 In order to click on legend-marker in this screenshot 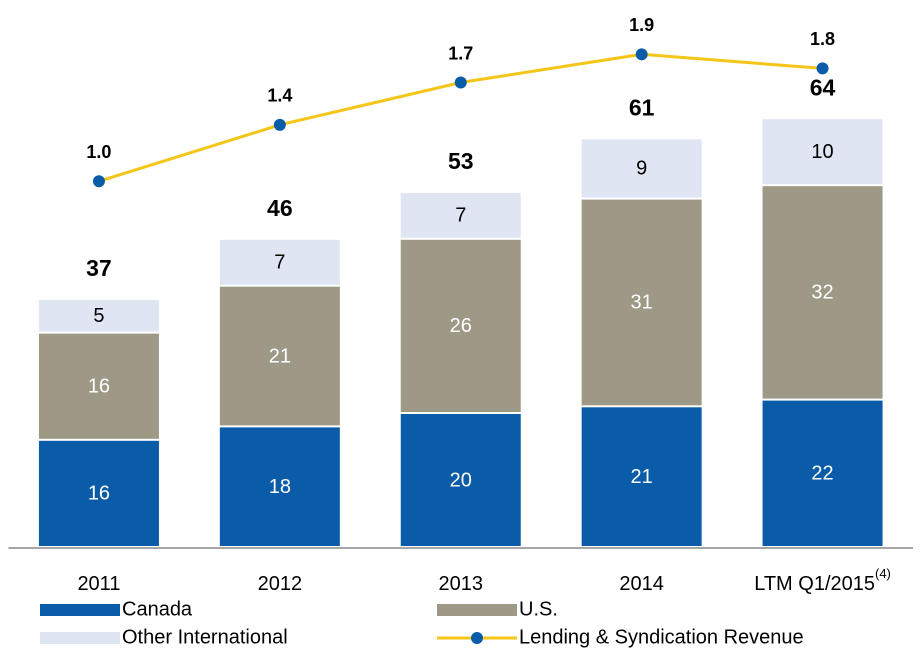, I will do `click(477, 638)`.